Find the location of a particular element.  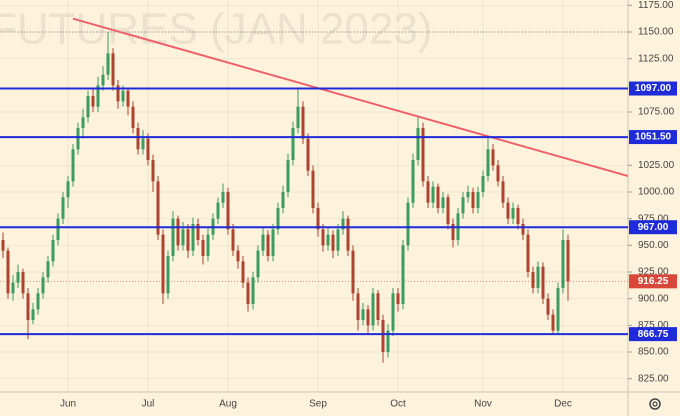

gear is located at coordinates (655, 404).